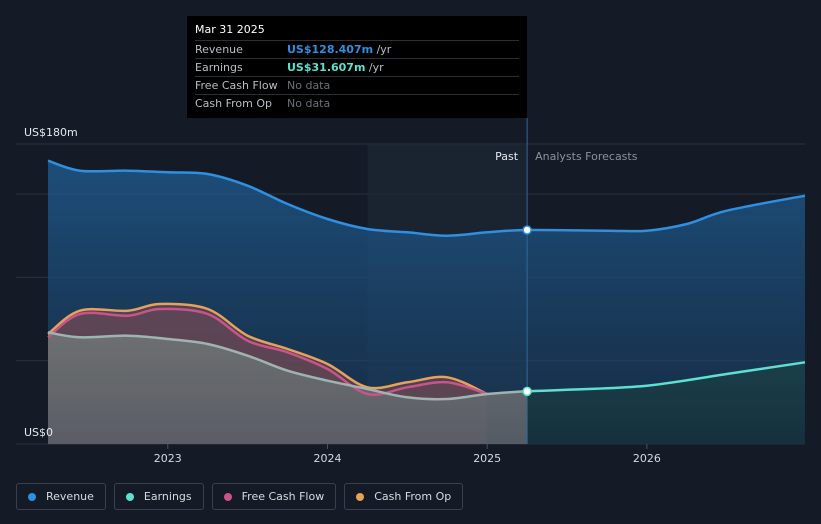 Image resolution: width=821 pixels, height=524 pixels. I want to click on legend-label: Free Cash Flow, so click(283, 496).